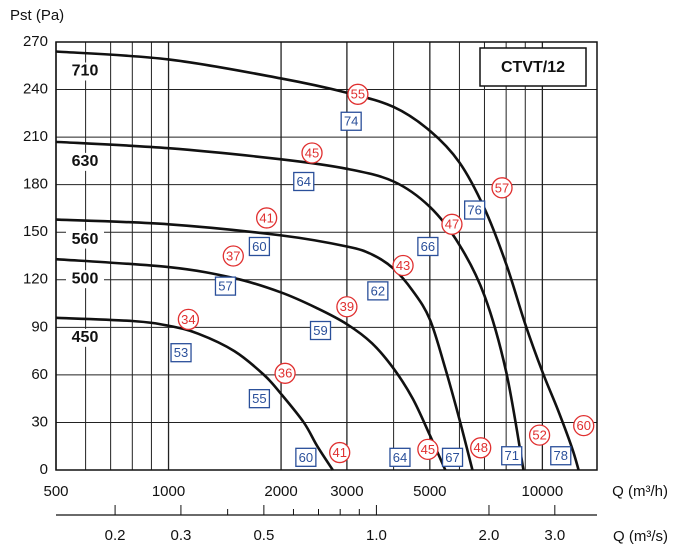 The image size is (673, 555). What do you see at coordinates (35, 41) in the screenshot?
I see `y-tick-label: 270` at bounding box center [35, 41].